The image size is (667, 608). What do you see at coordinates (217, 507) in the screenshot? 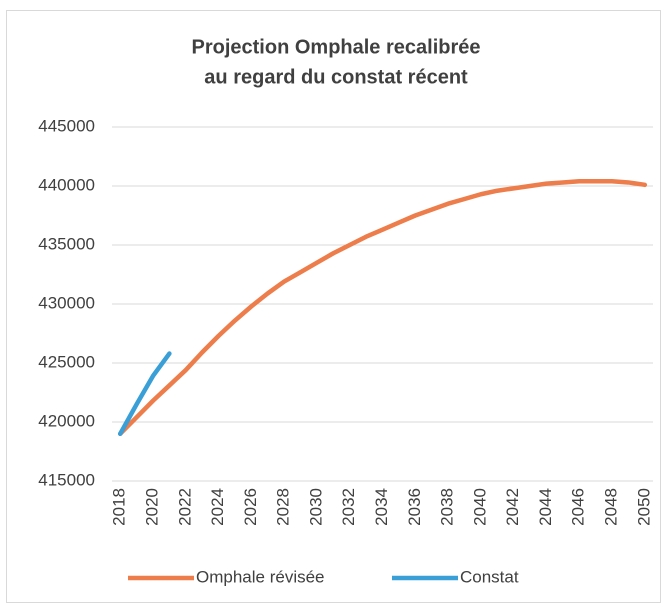
I see `x-tick-label: 2024` at bounding box center [217, 507].